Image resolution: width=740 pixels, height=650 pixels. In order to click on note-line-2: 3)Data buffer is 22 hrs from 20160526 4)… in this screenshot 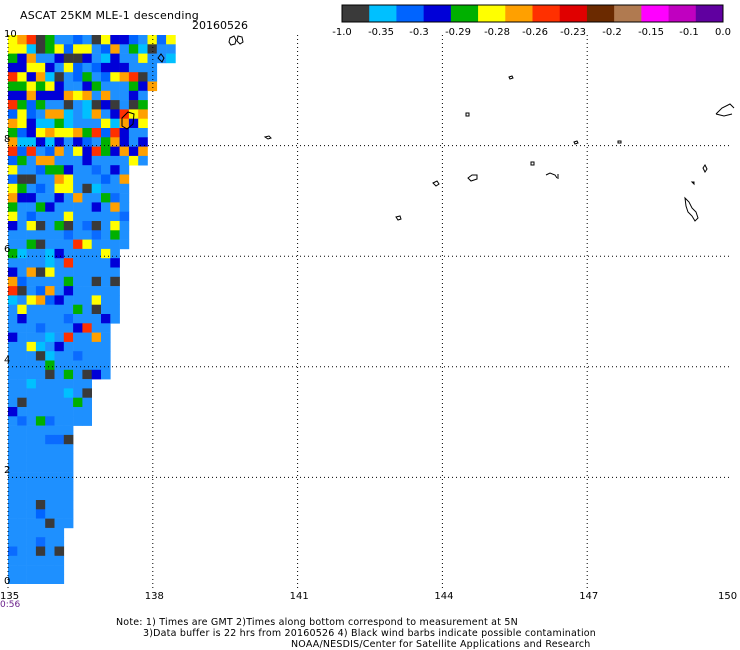, I will do `click(370, 633)`.